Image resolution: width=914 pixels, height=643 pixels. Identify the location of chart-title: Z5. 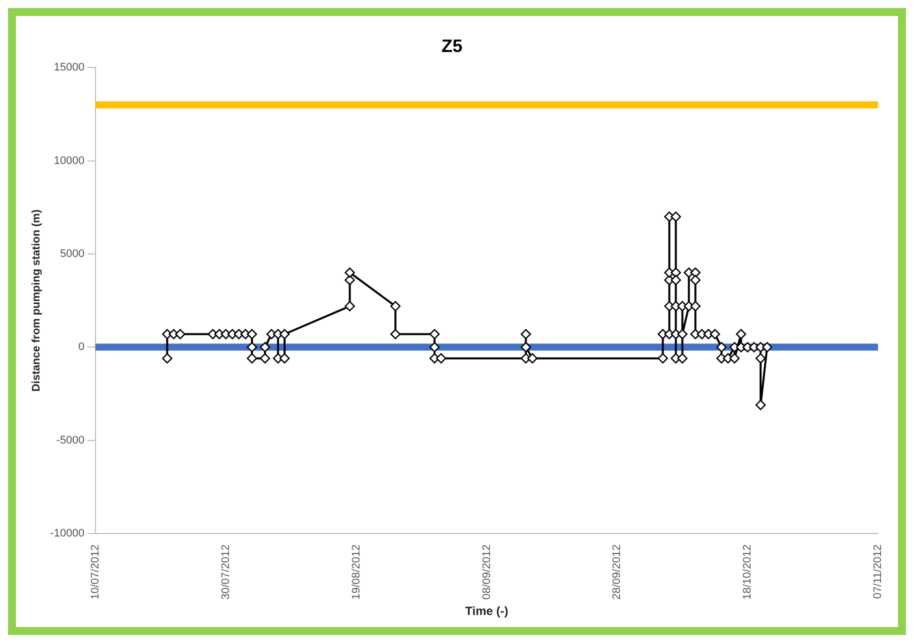
(452, 46).